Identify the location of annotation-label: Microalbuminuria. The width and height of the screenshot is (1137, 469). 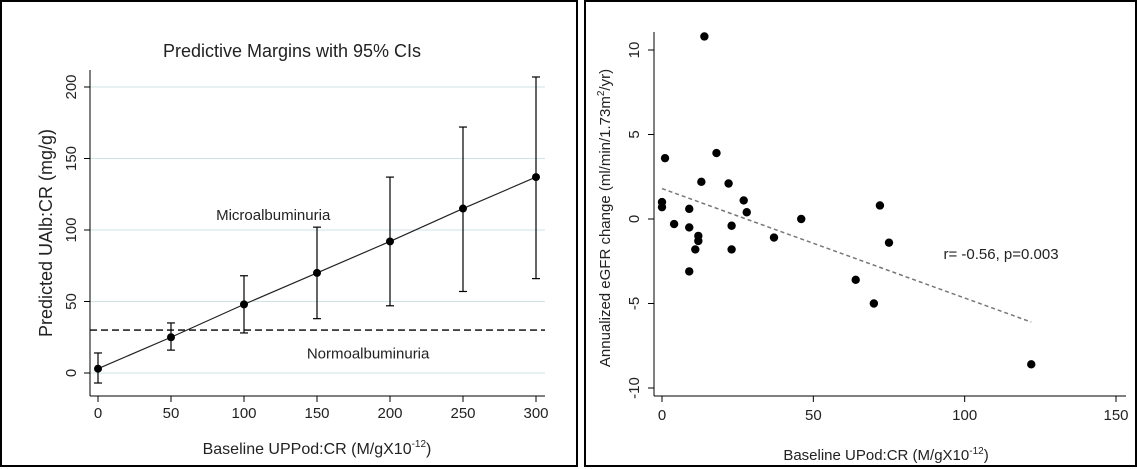
(273, 215).